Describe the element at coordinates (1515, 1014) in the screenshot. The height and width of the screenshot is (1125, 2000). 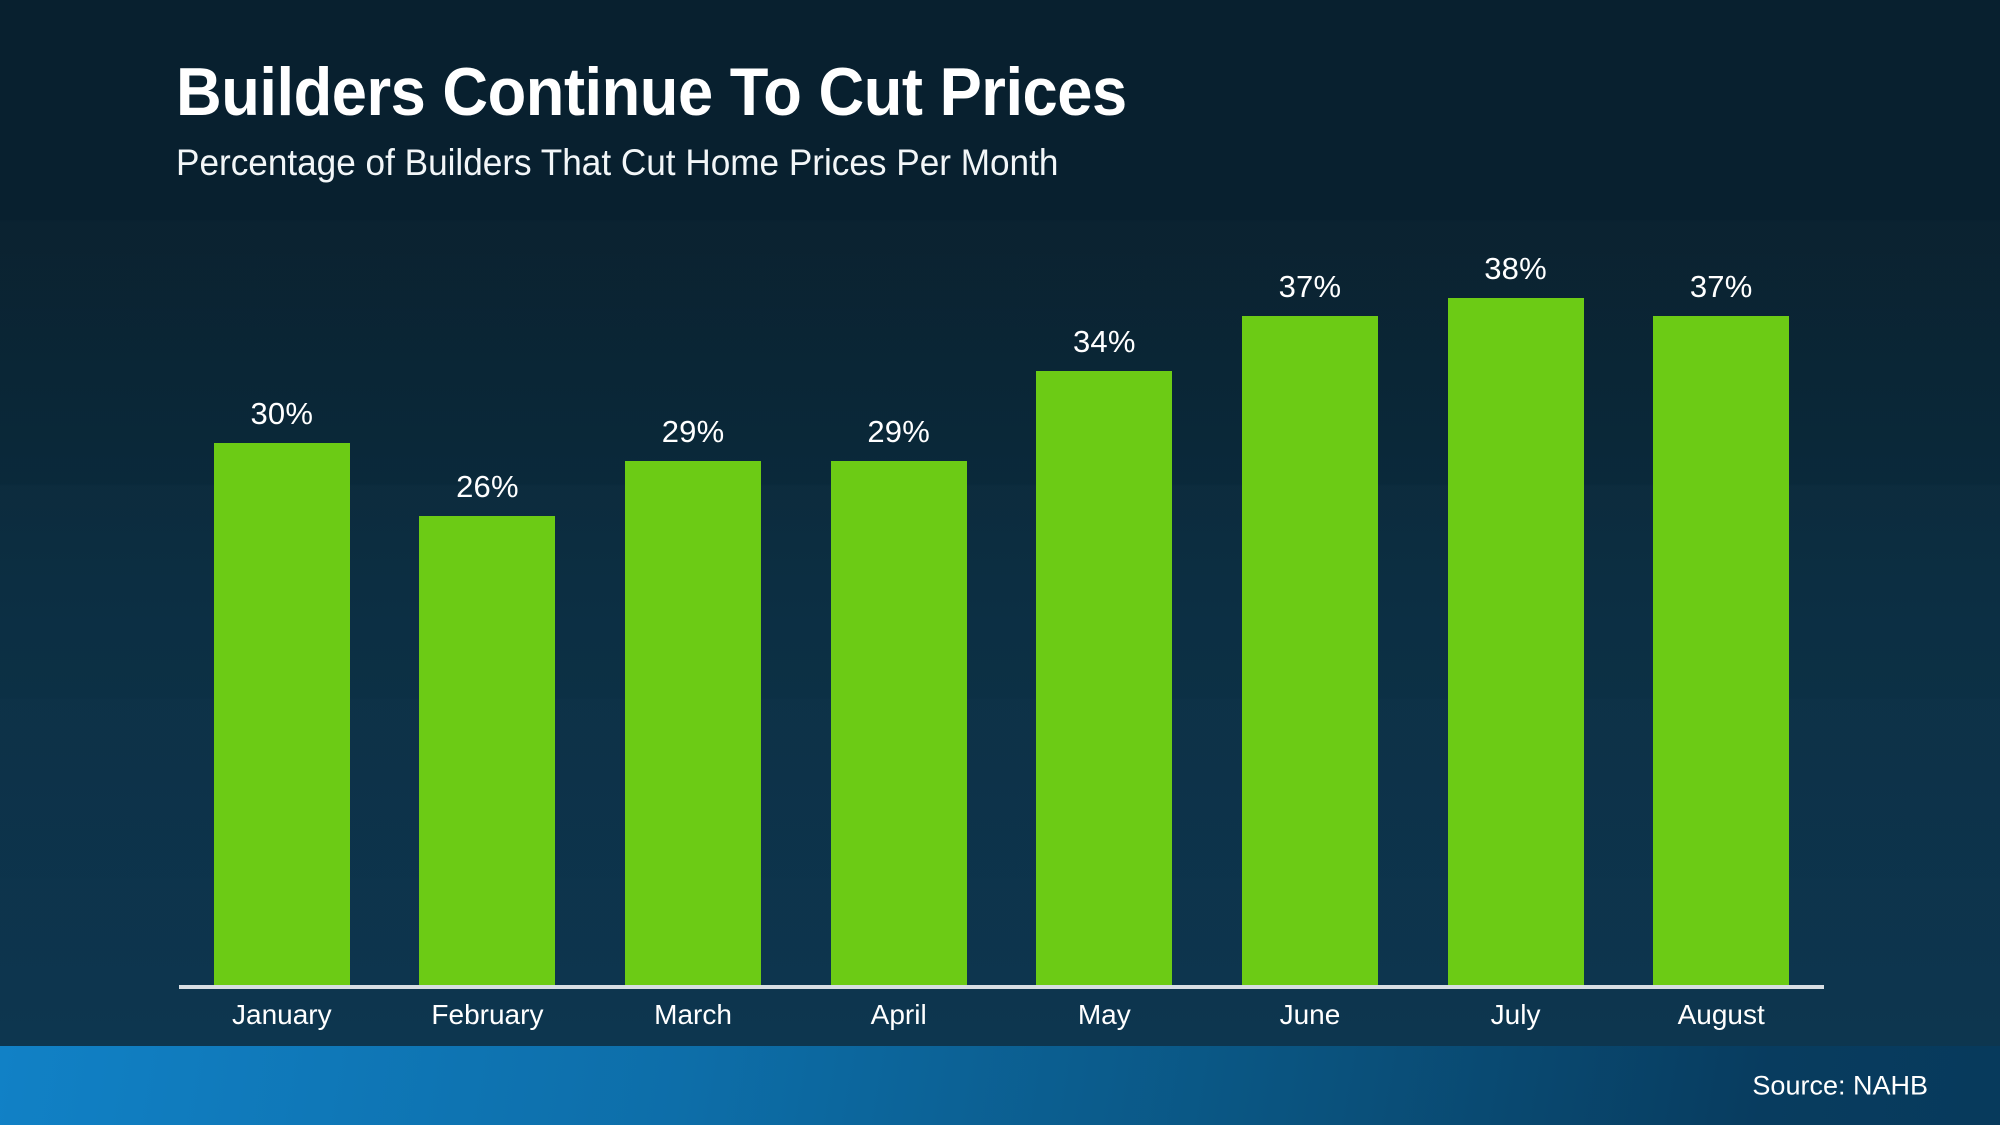
I see `x-axis-label-july: July` at that location.